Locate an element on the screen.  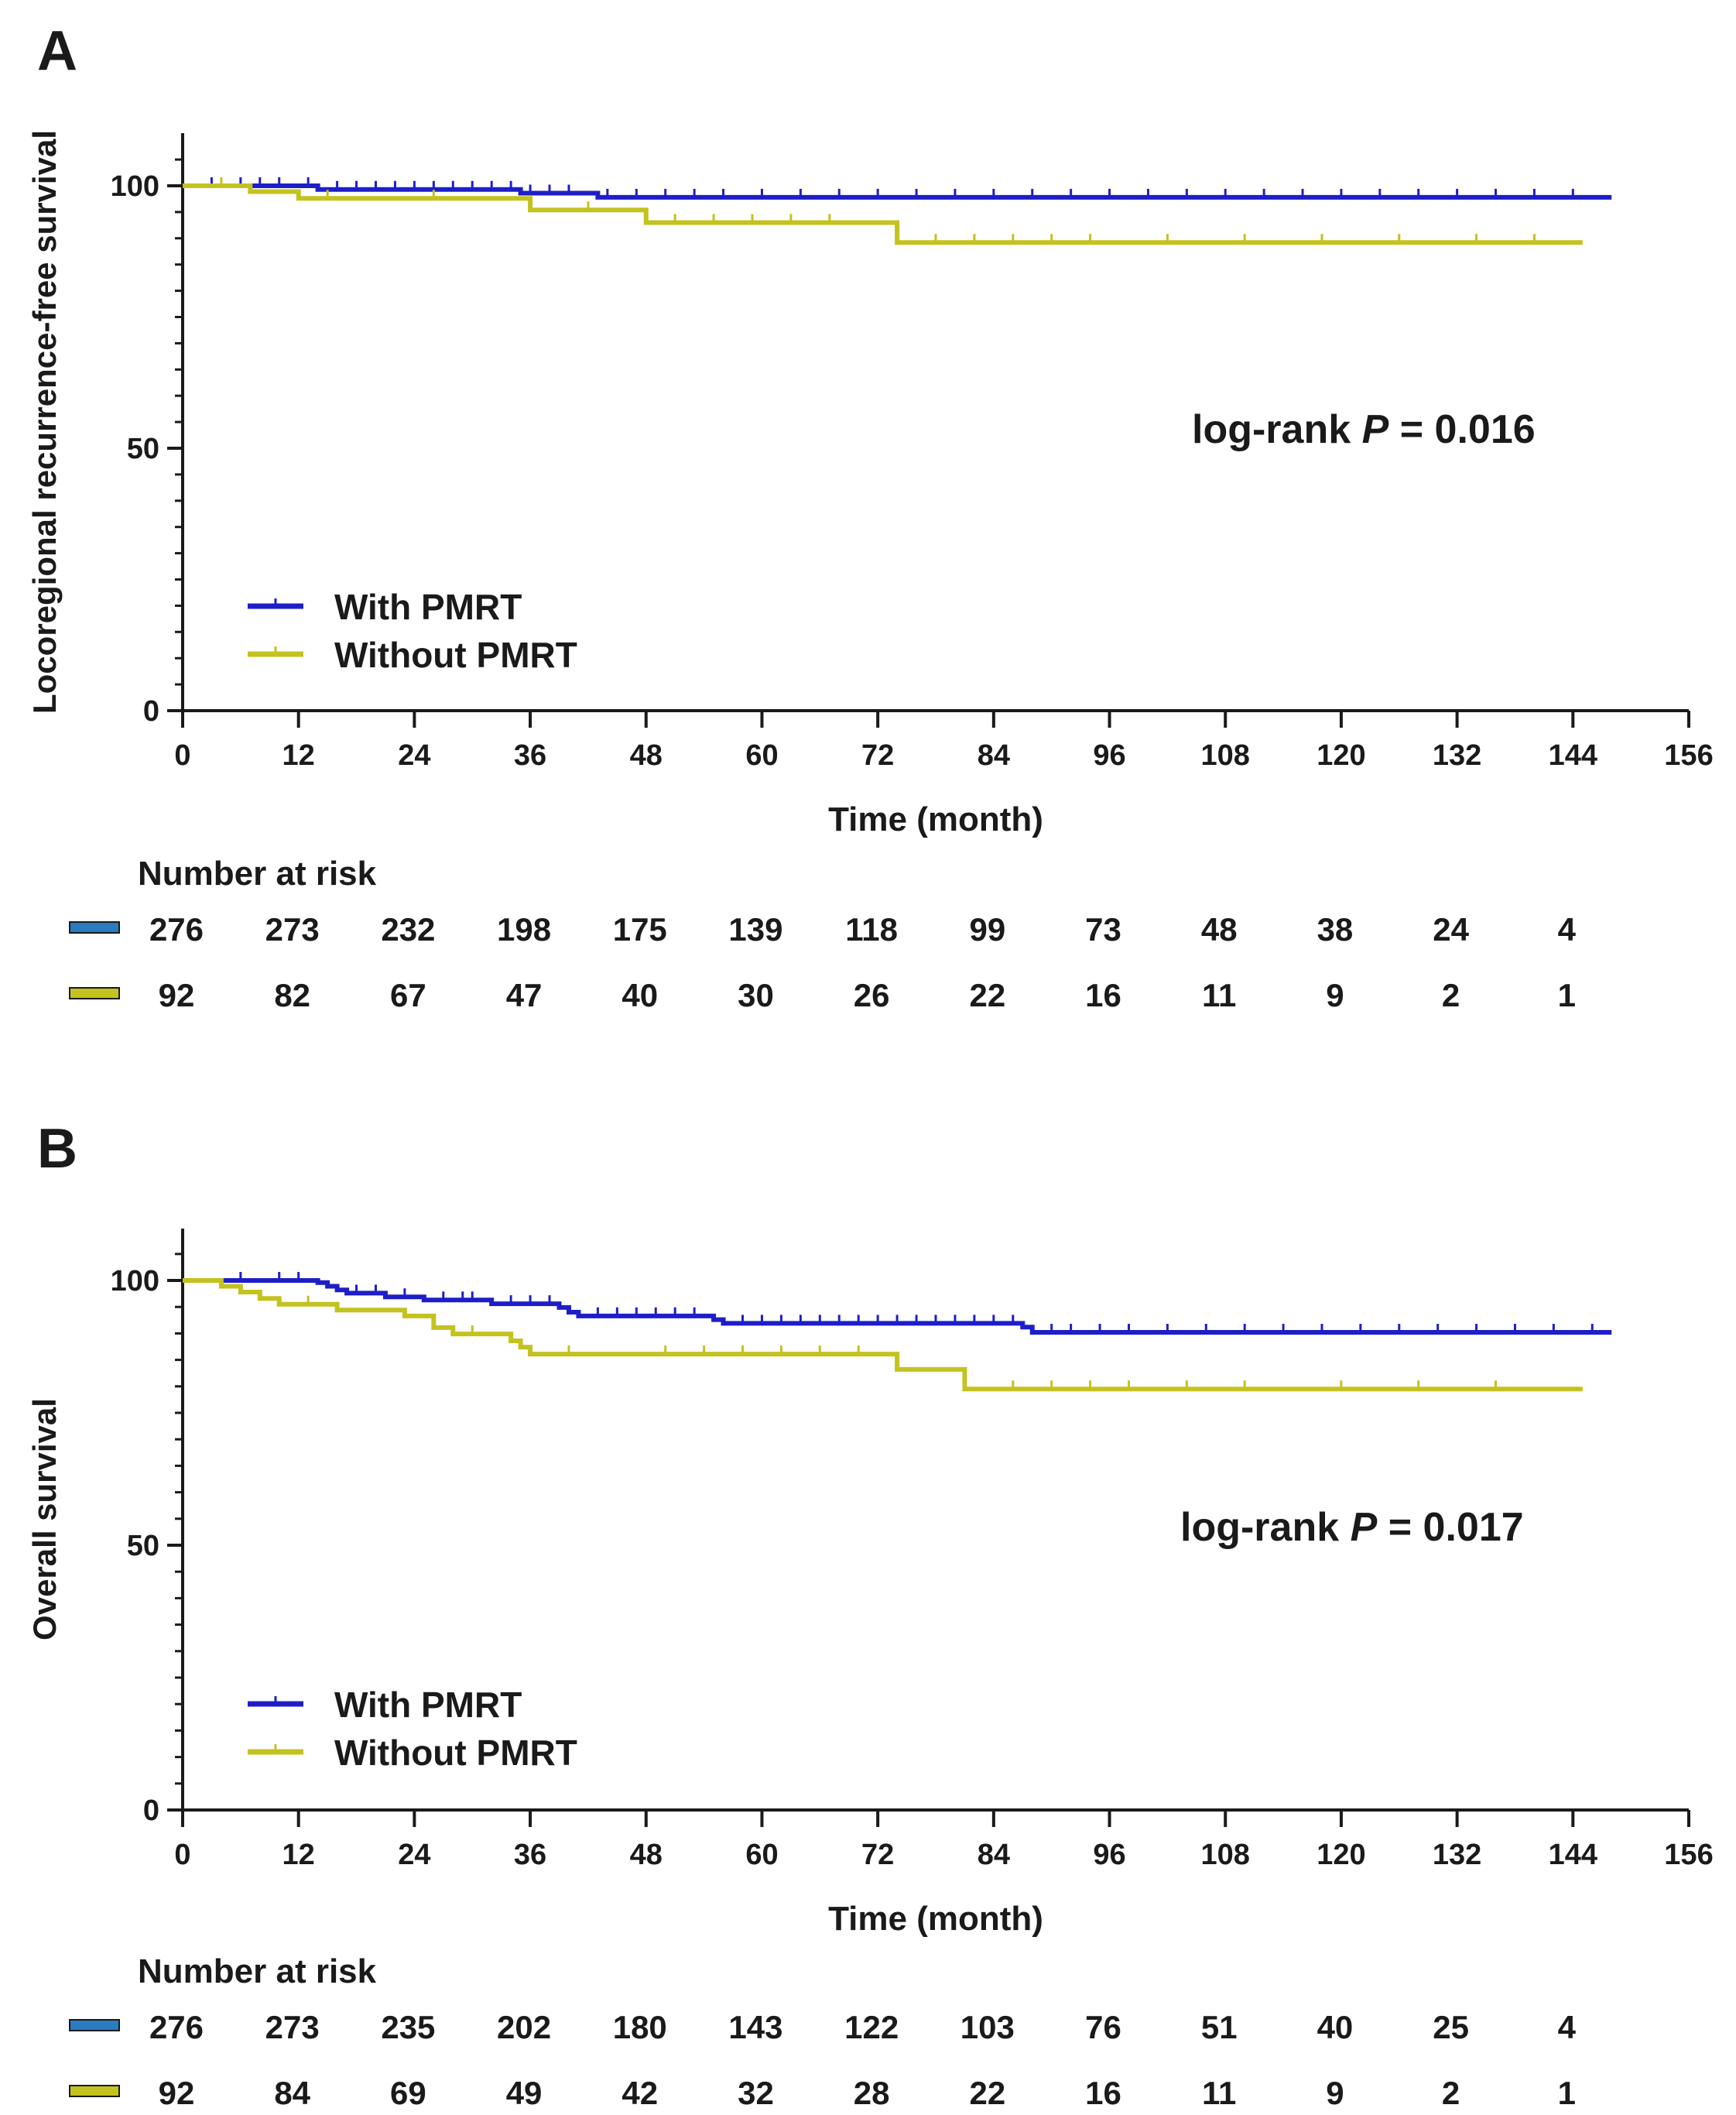
panel-label: A is located at coordinates (57, 51).